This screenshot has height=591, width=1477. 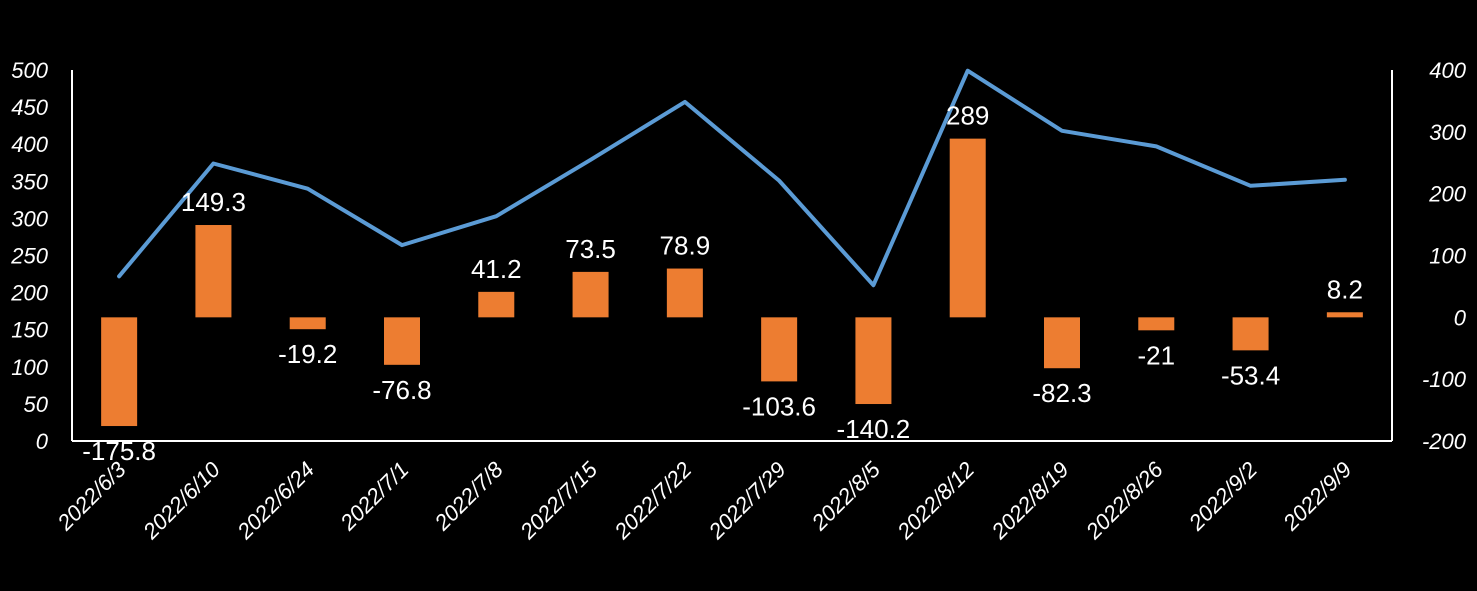 I want to click on x-axis-tick-label: 2022/7/8, so click(x=468, y=495).